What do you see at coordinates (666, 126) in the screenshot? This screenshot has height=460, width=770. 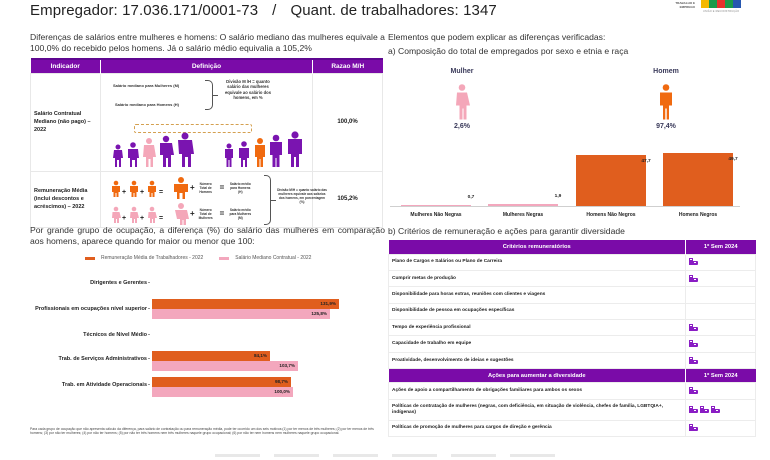 I see `men-percentage: 97,4%` at bounding box center [666, 126].